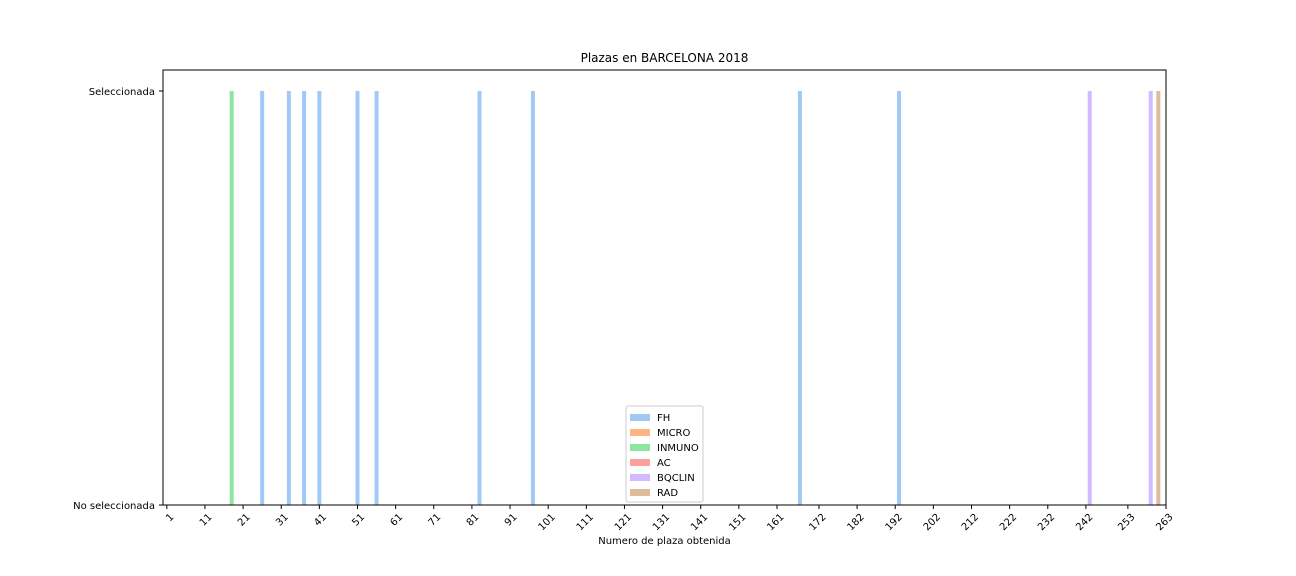  I want to click on x-tick-label: 1, so click(170, 518).